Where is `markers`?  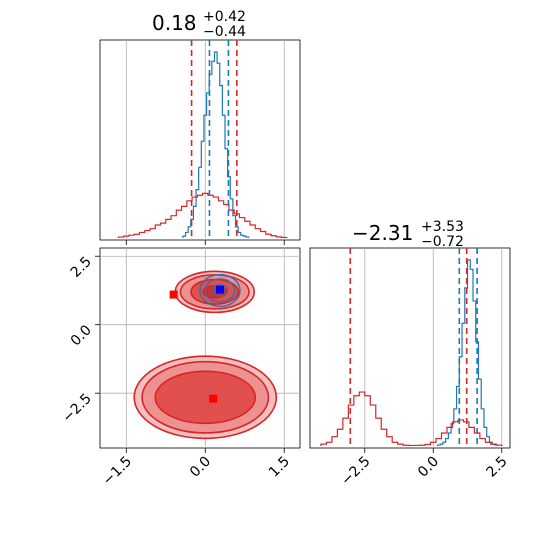
markers is located at coordinates (196, 344).